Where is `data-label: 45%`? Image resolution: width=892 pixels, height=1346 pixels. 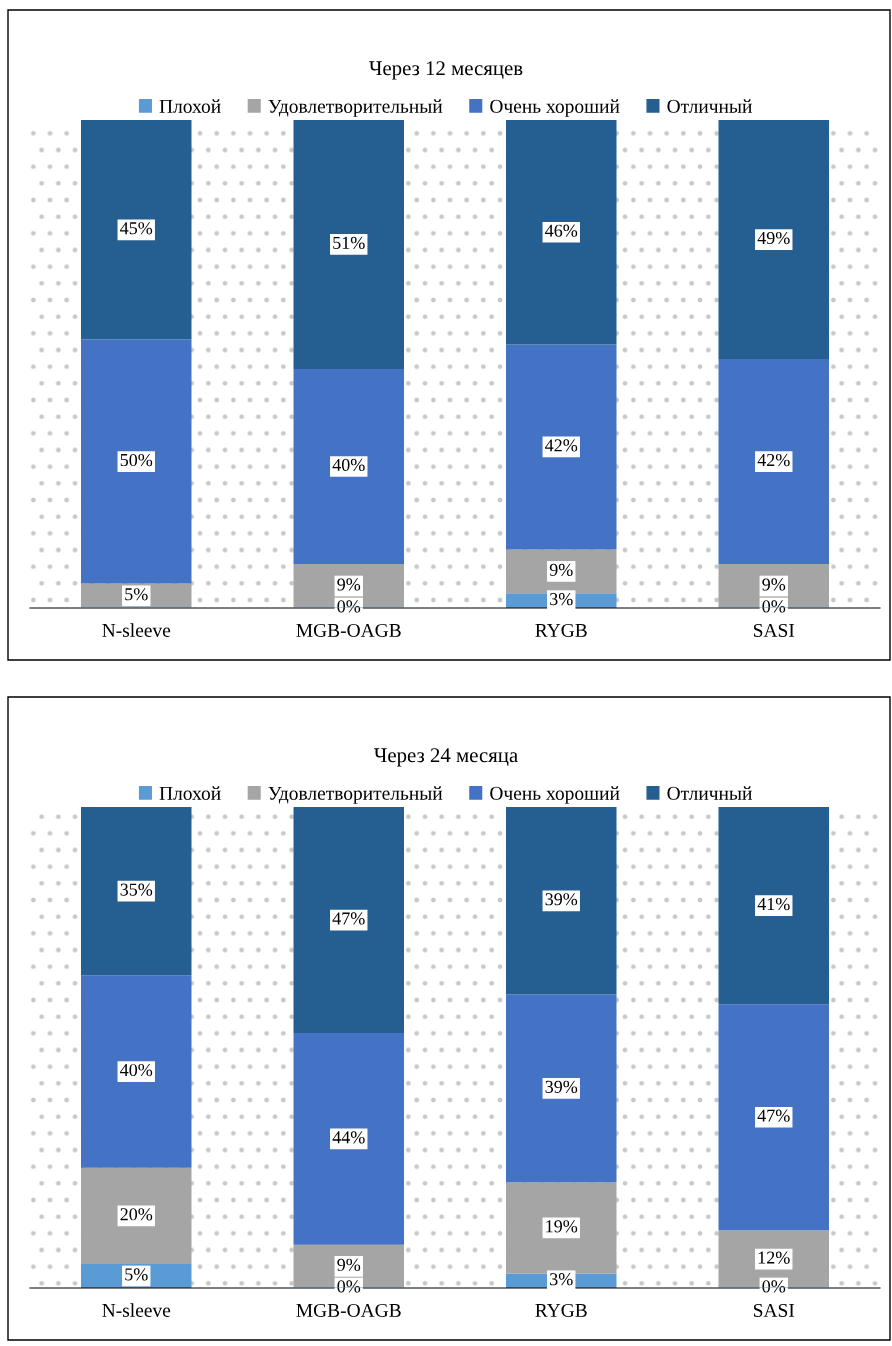 data-label: 45% is located at coordinates (136, 228).